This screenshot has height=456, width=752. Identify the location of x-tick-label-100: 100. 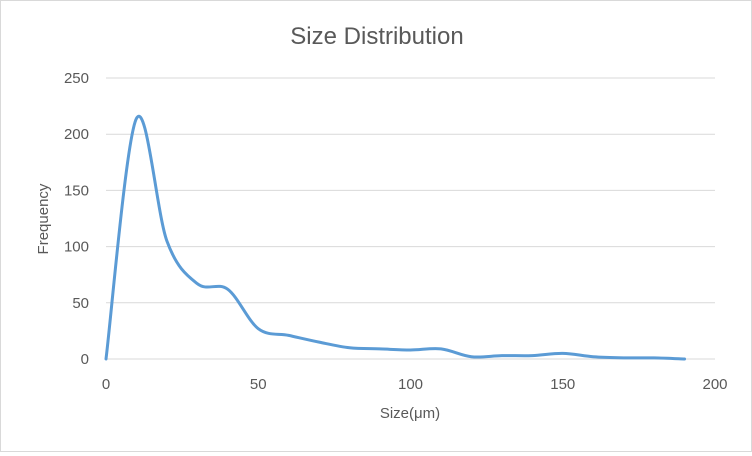
(410, 384).